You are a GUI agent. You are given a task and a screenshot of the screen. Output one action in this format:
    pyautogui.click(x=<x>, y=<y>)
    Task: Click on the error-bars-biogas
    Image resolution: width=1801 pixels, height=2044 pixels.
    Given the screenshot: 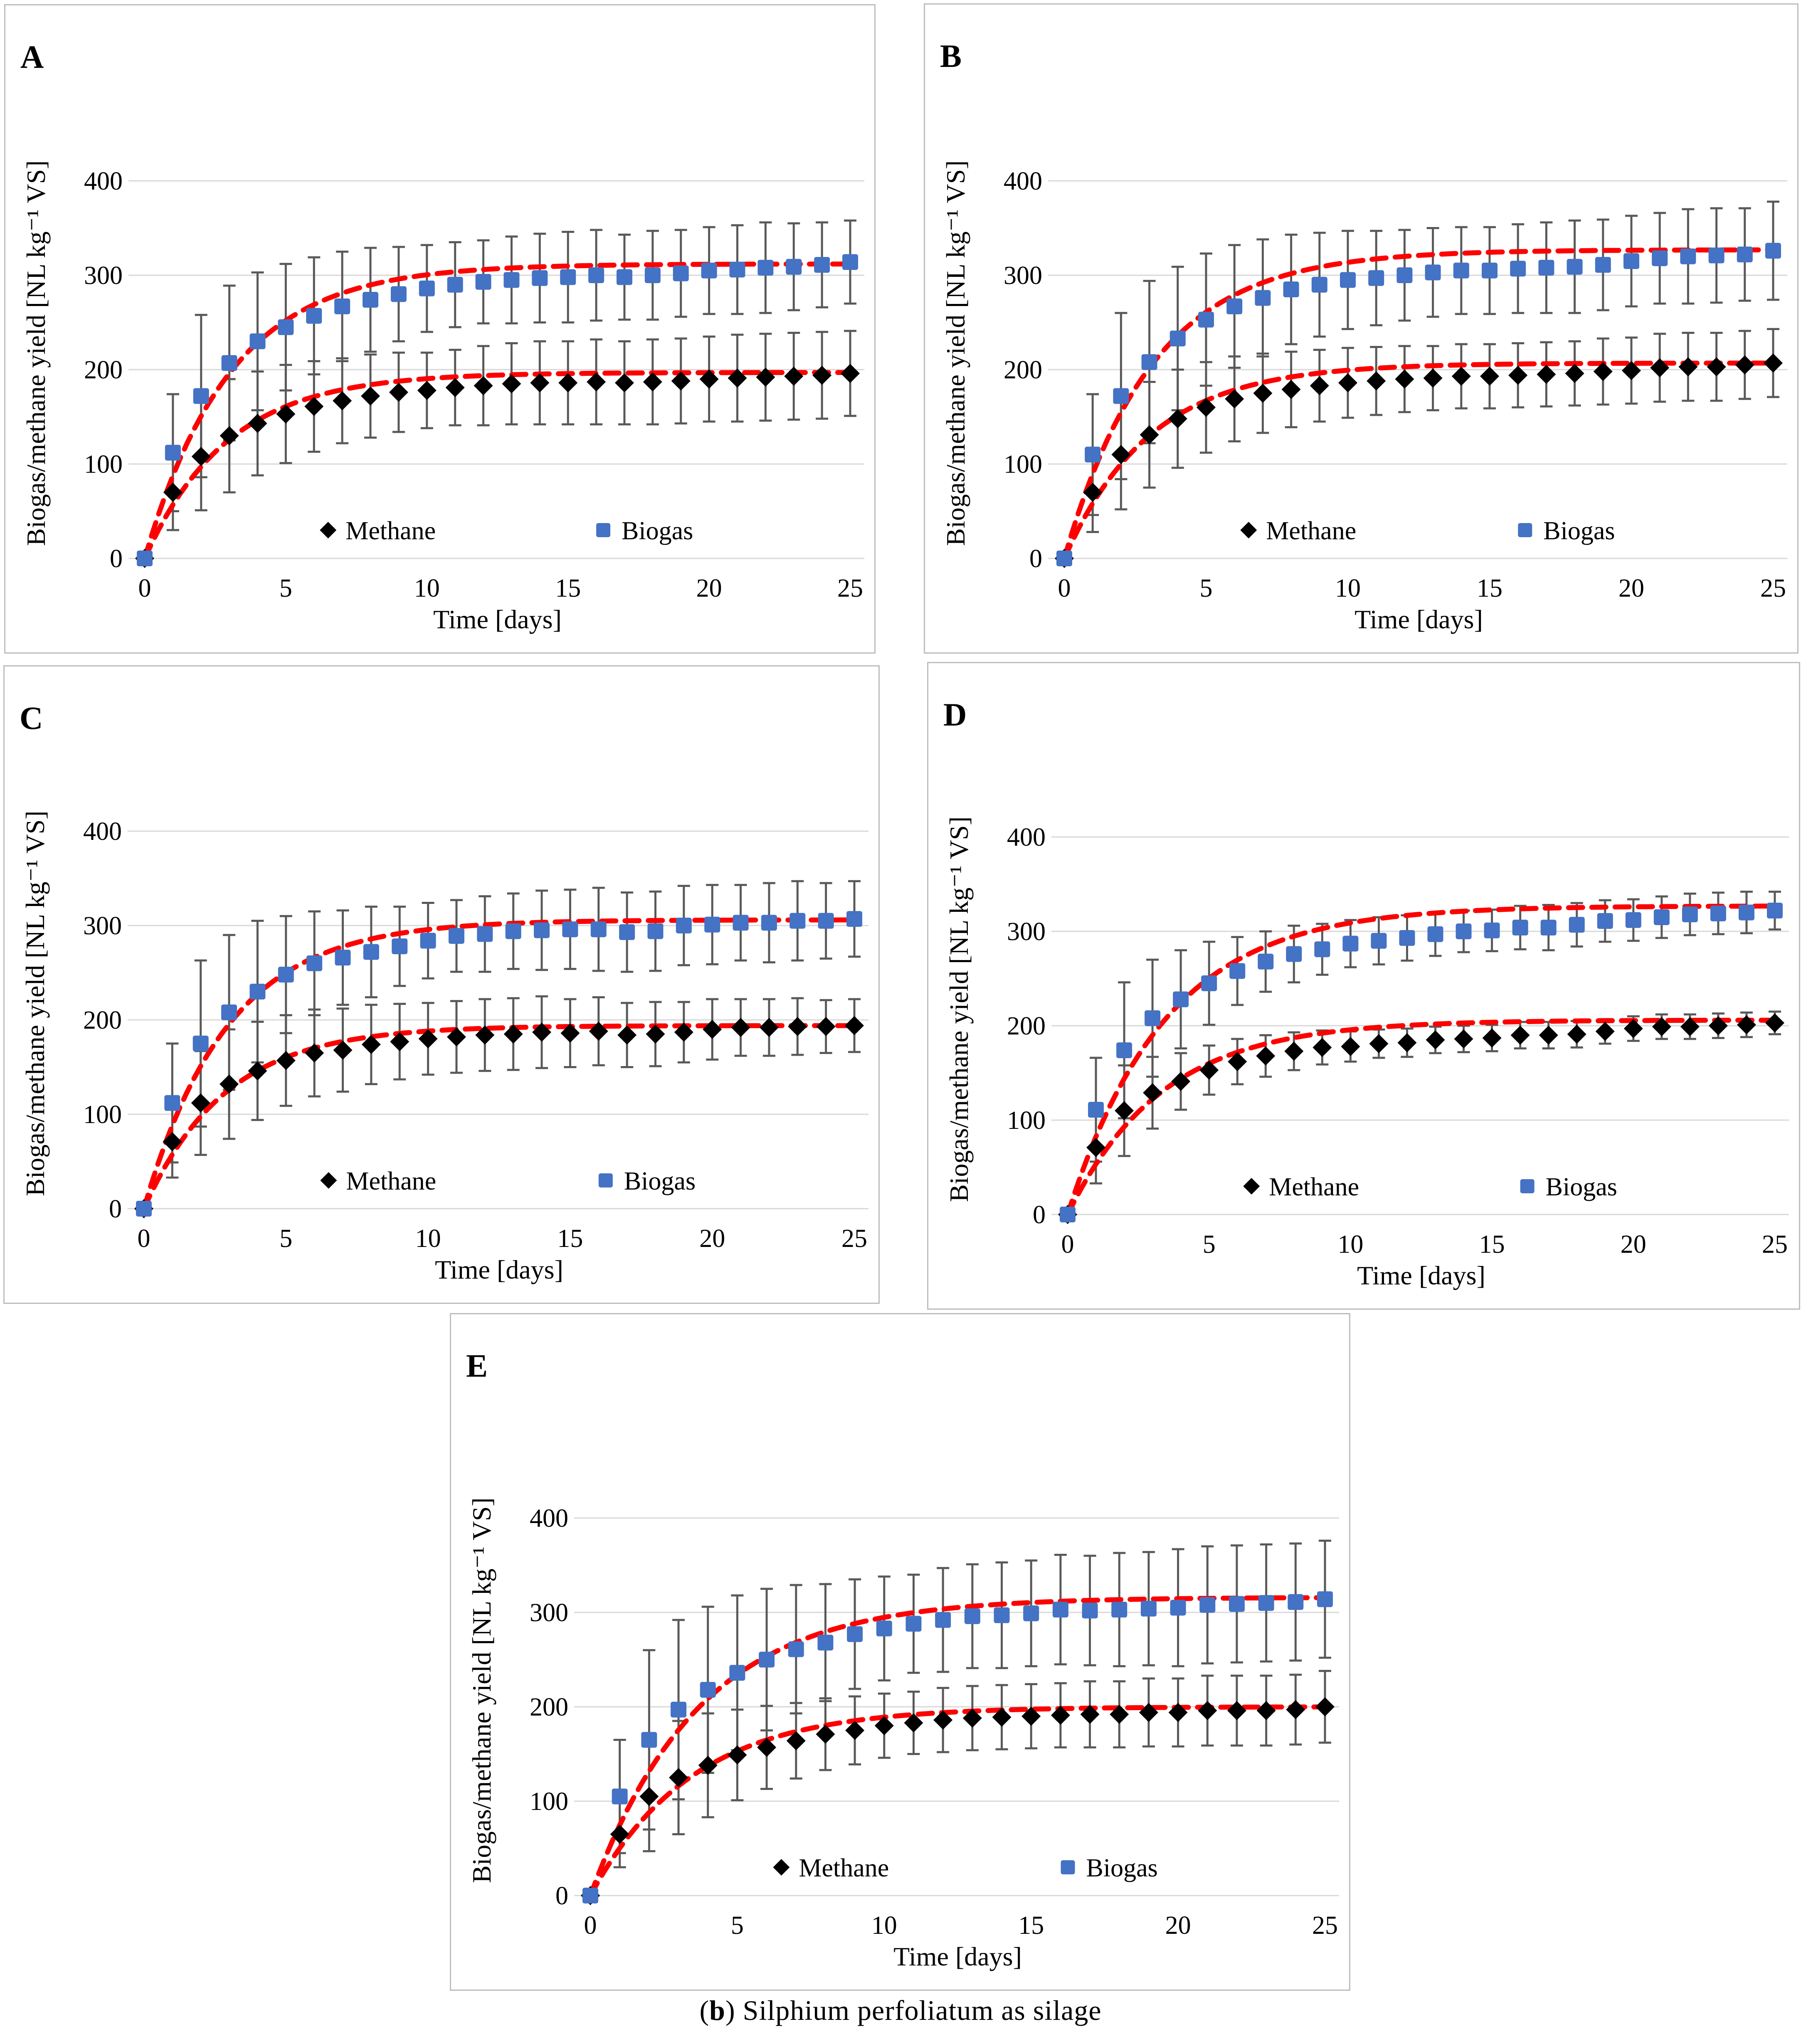 What is the action you would take?
    pyautogui.click(x=497, y=391)
    